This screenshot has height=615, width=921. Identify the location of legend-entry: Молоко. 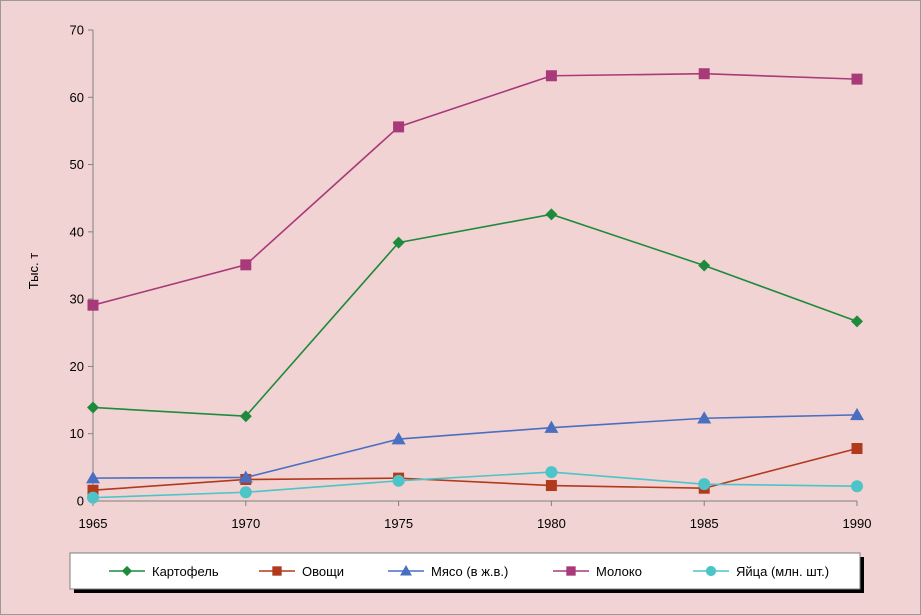
(597, 571).